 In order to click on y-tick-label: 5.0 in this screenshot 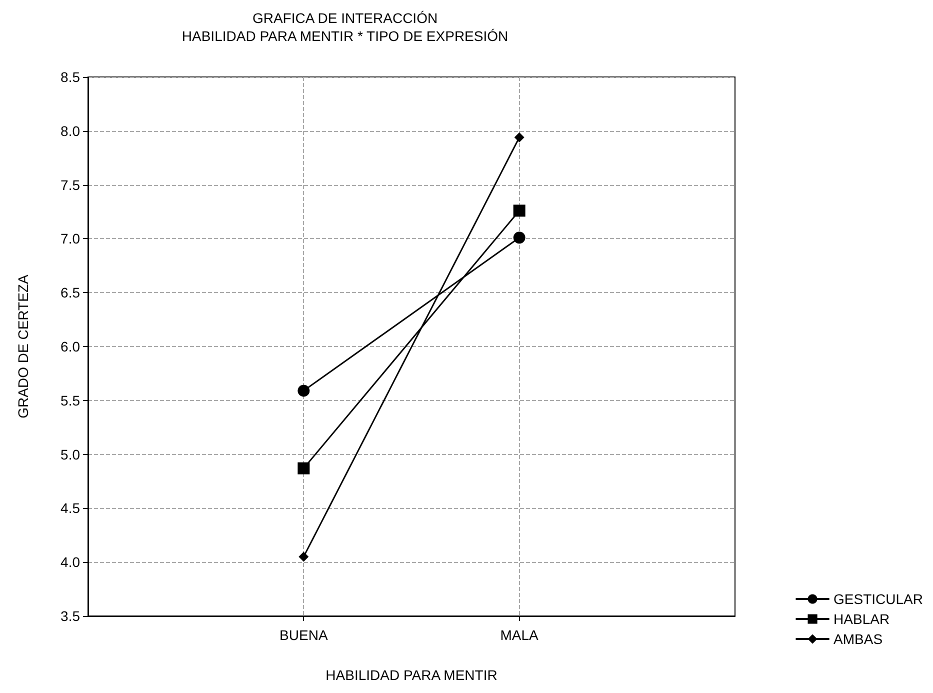, I will do `click(70, 454)`.